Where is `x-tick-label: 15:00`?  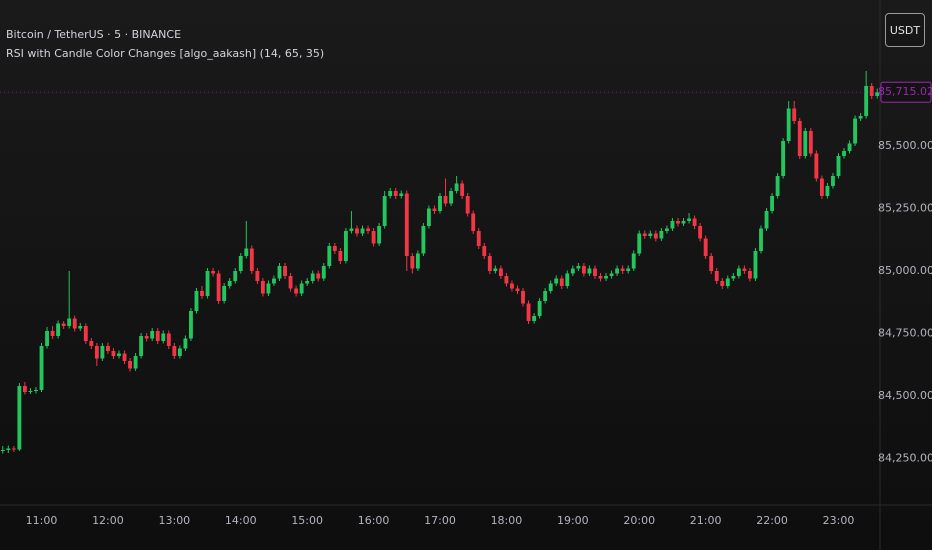 x-tick-label: 15:00 is located at coordinates (307, 520).